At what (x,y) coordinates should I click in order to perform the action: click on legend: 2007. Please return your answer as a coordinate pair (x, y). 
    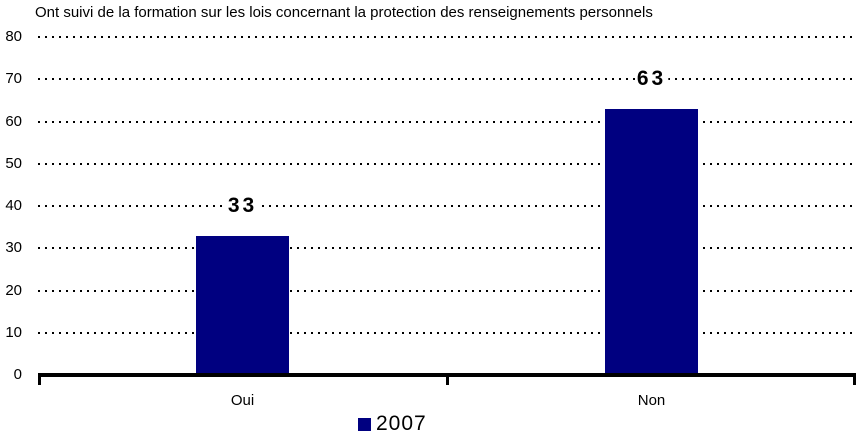
    Looking at the image, I should click on (392, 424).